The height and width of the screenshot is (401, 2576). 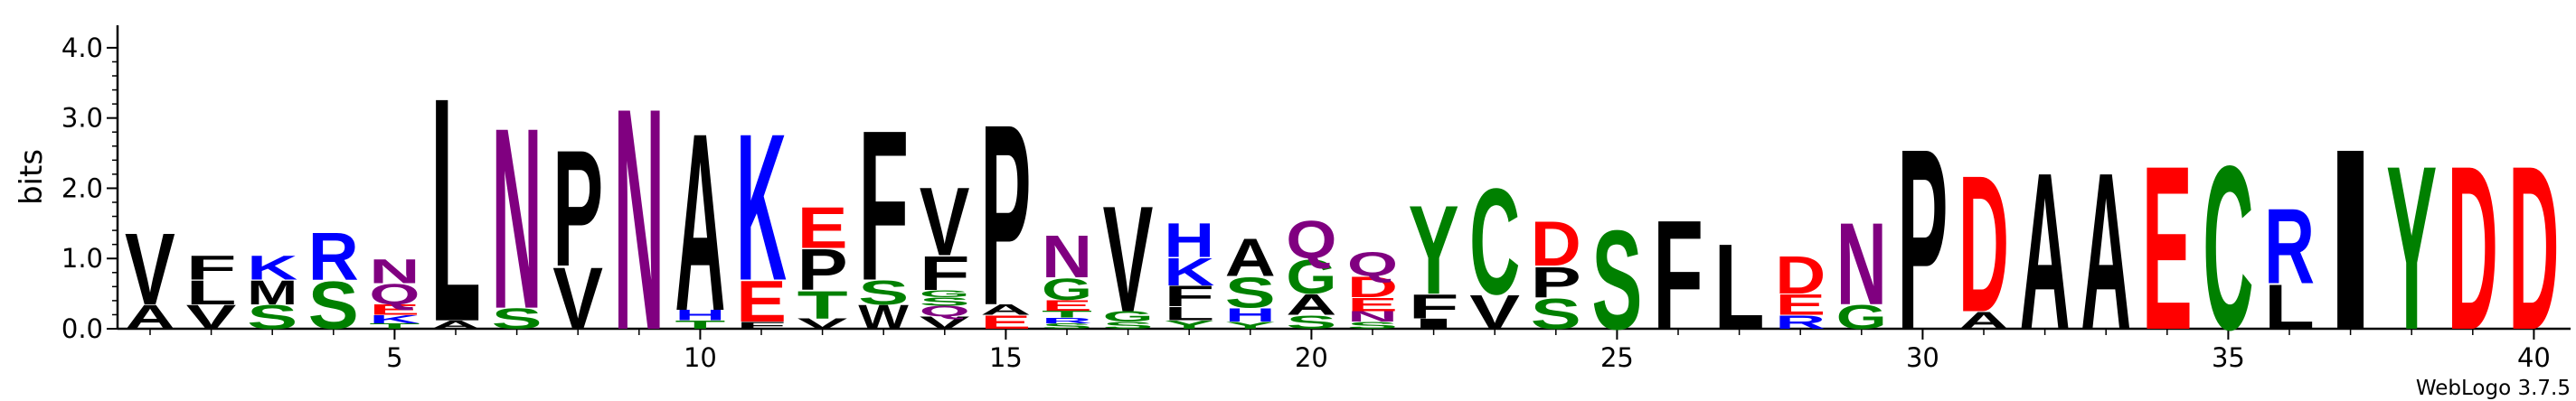 What do you see at coordinates (700, 357) in the screenshot?
I see `x-tick-label: 10` at bounding box center [700, 357].